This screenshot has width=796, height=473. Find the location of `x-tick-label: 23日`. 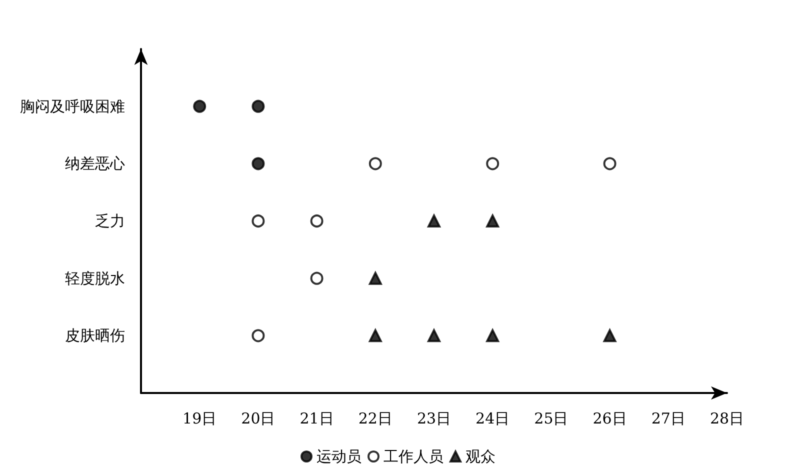

x-tick-label: 23日 is located at coordinates (434, 419).